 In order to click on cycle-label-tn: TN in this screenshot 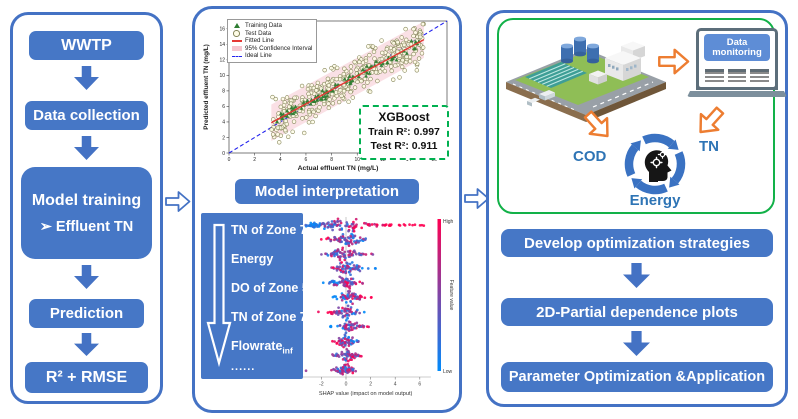, I will do `click(709, 146)`.